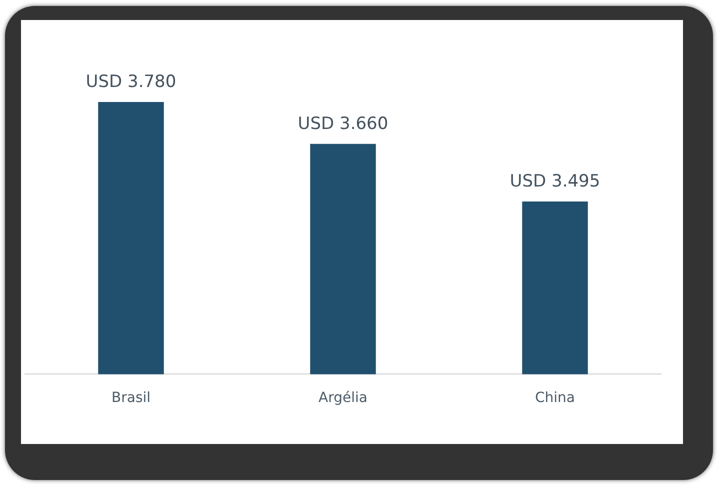  I want to click on data-label: USD 3.660, so click(343, 124).